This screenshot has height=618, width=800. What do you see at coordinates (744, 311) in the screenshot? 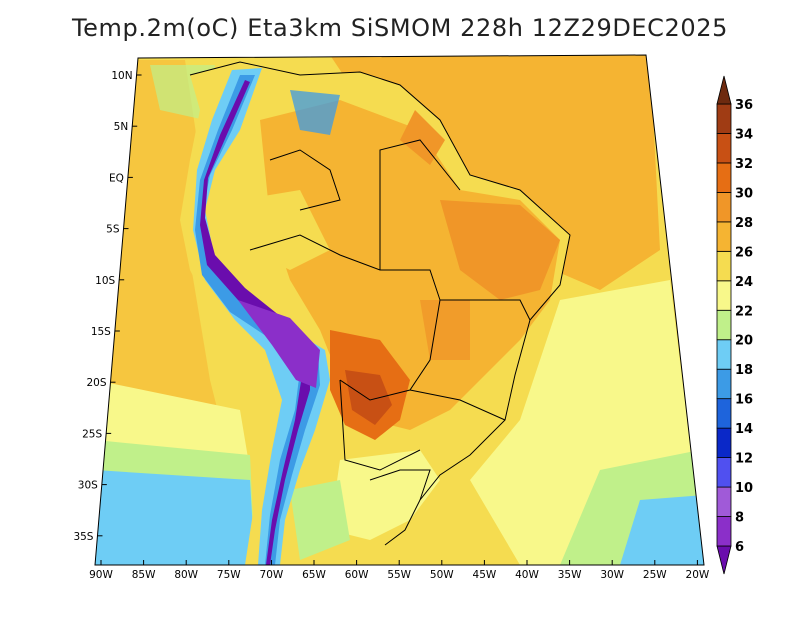
I see `colorbar-label: 22` at bounding box center [744, 311].